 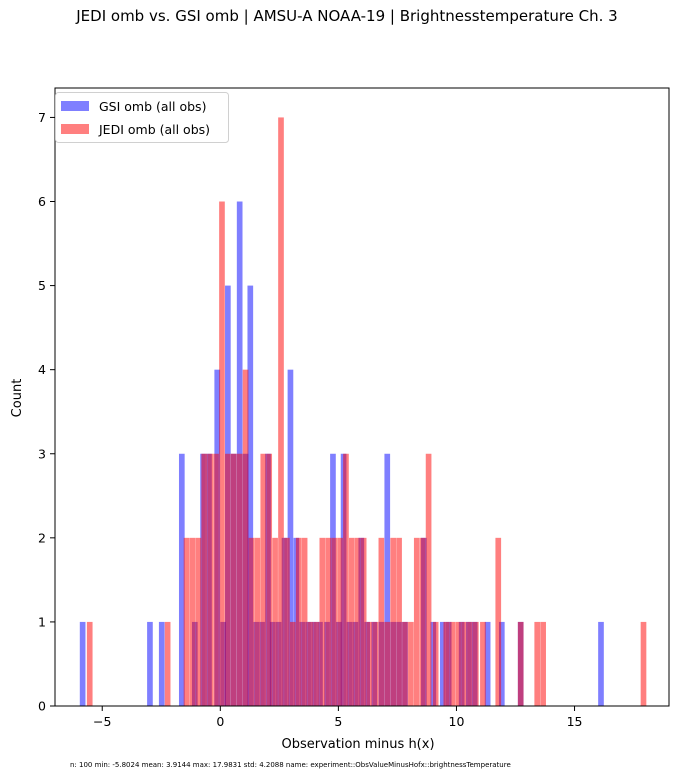 I want to click on y-tick-label: 4, so click(x=42, y=369).